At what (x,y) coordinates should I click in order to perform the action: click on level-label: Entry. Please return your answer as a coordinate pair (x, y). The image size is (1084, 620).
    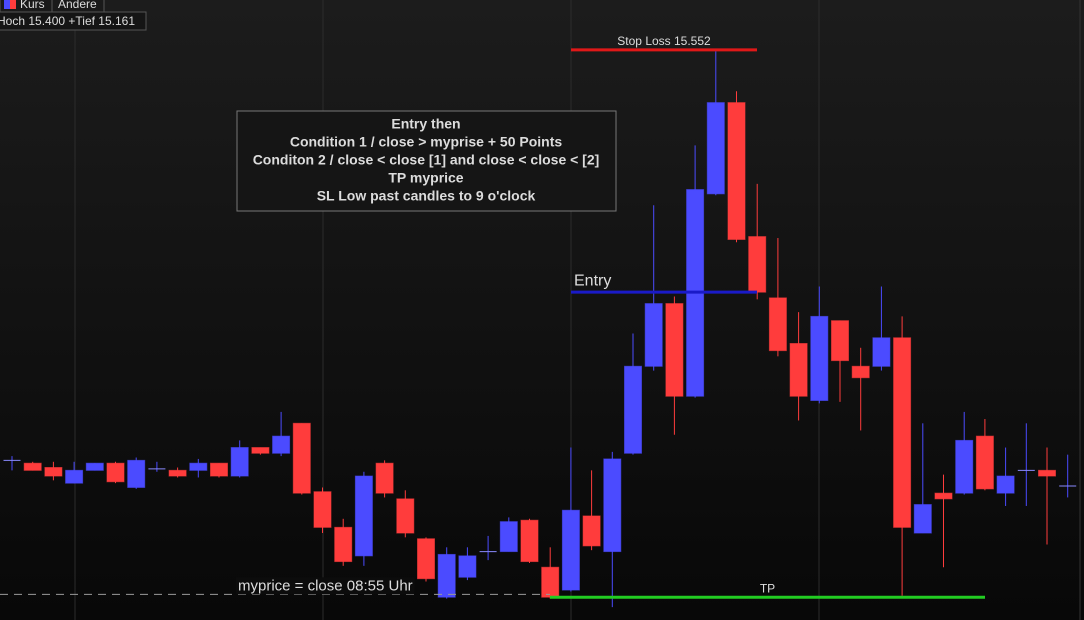
    Looking at the image, I should click on (592, 280).